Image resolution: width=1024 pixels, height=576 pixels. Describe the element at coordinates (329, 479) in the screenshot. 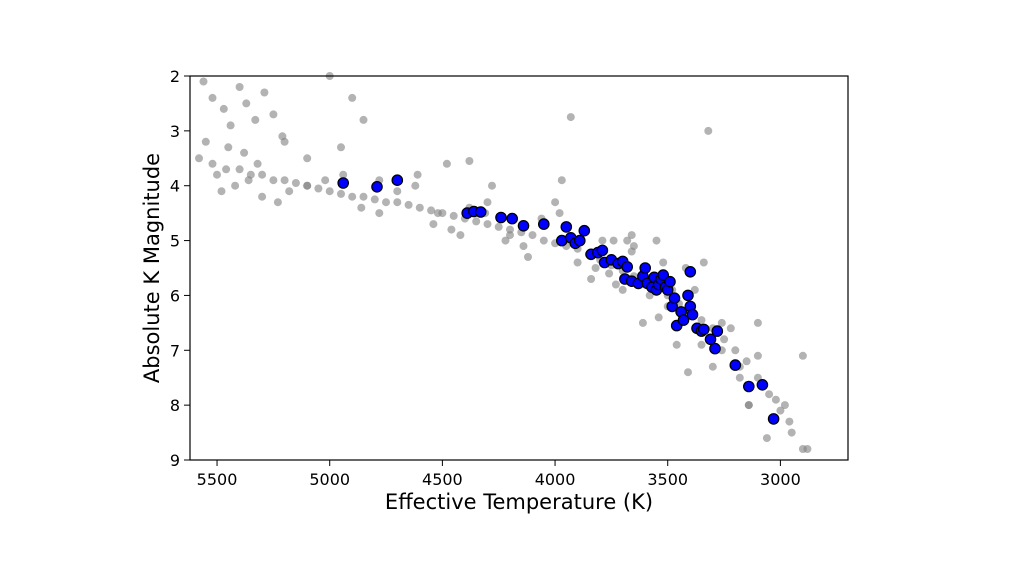

I see `x-tick-label: 5000` at that location.